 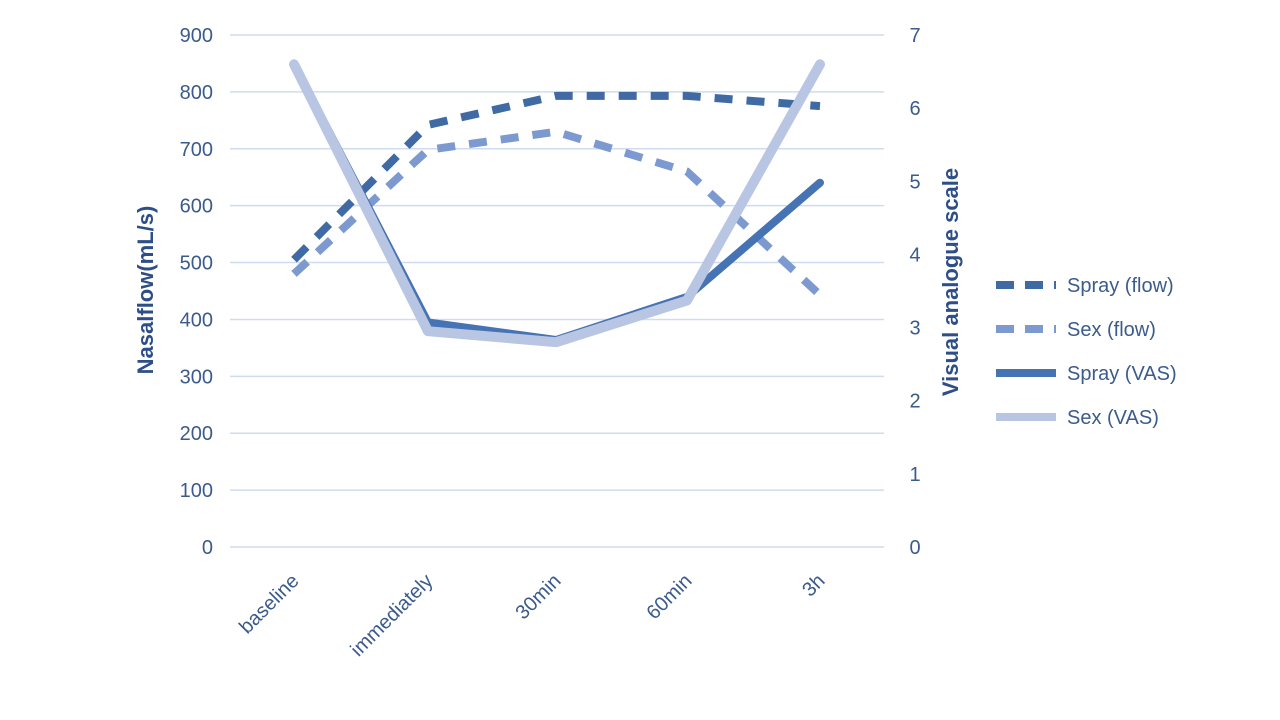 I want to click on left-tick-label: 200, so click(x=196, y=434).